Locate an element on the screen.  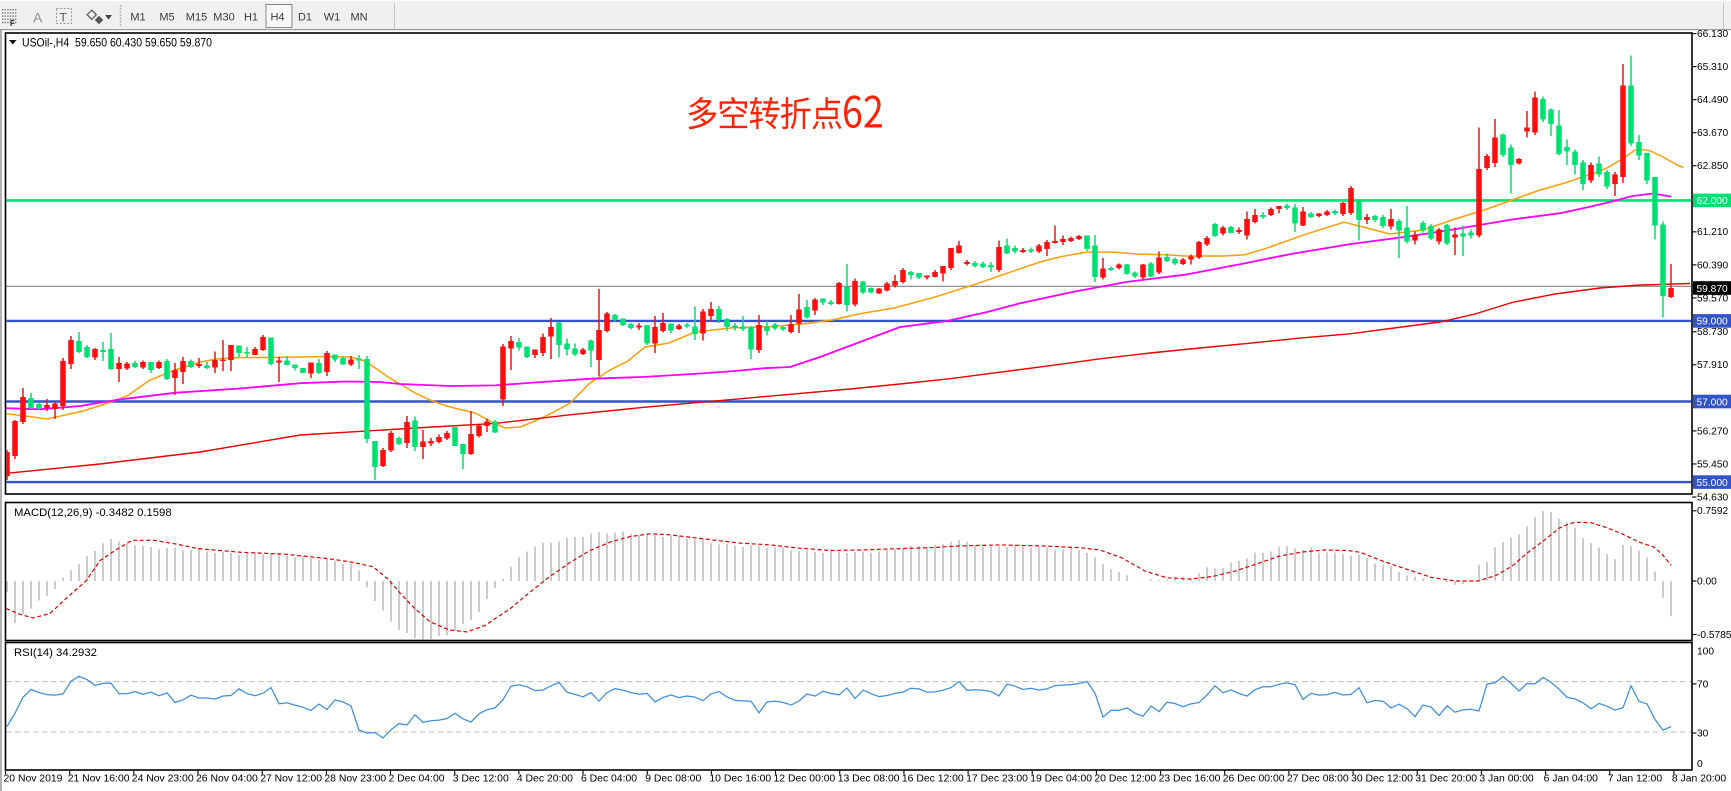
svg-text: 62.850 is located at coordinates (1712, 166).